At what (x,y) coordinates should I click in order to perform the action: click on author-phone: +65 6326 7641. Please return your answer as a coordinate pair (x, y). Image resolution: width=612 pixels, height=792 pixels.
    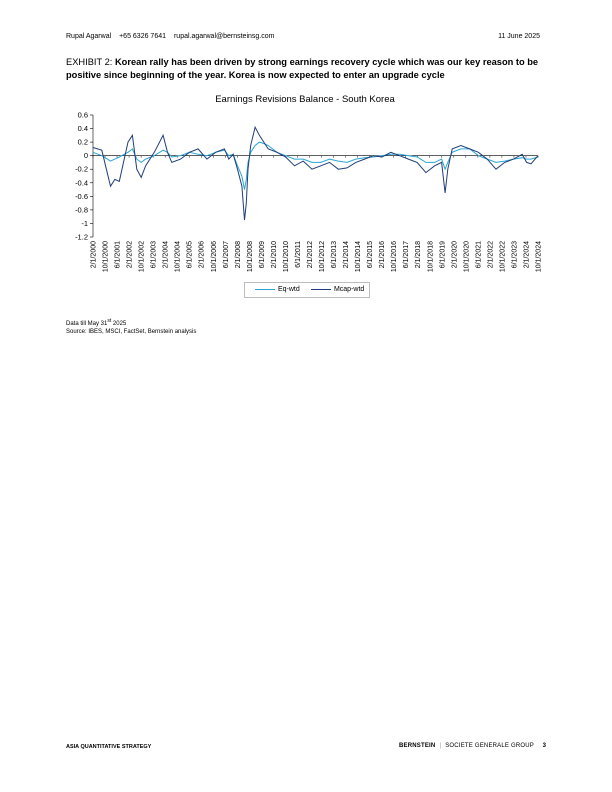
    Looking at the image, I should click on (143, 36).